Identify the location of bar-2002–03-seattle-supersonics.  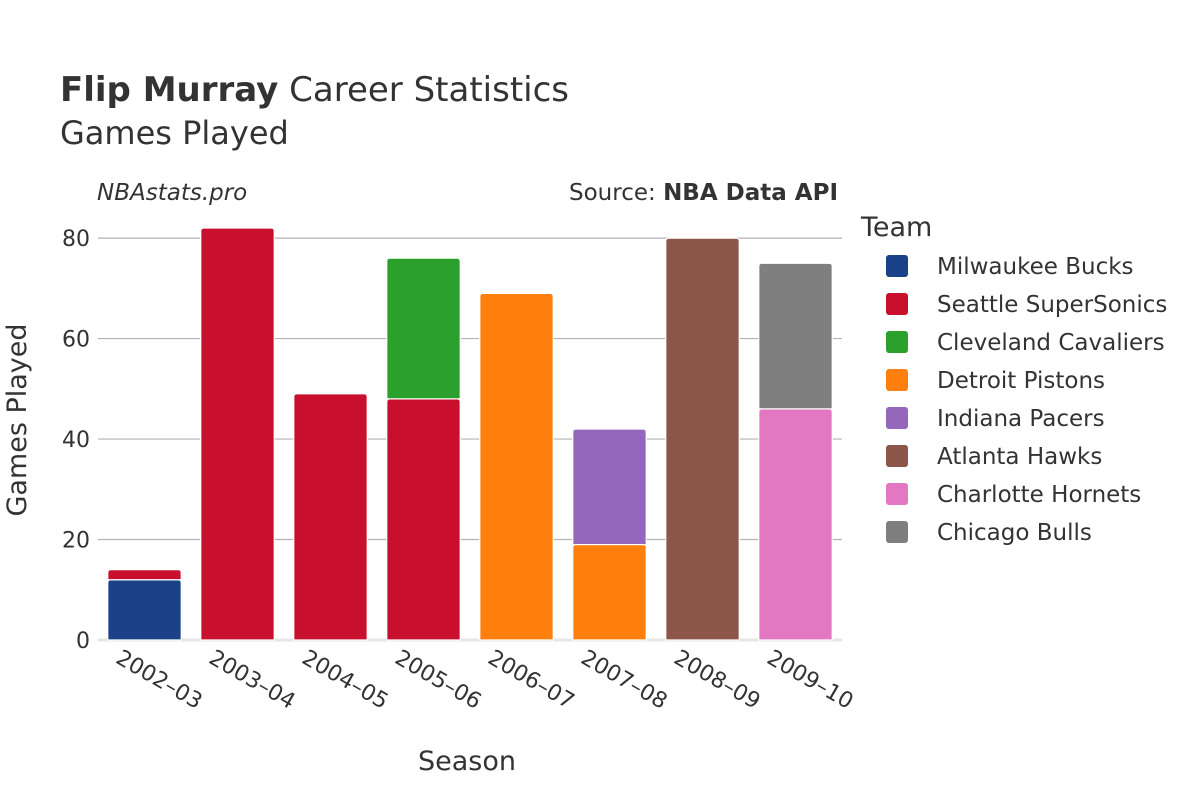
(144, 575).